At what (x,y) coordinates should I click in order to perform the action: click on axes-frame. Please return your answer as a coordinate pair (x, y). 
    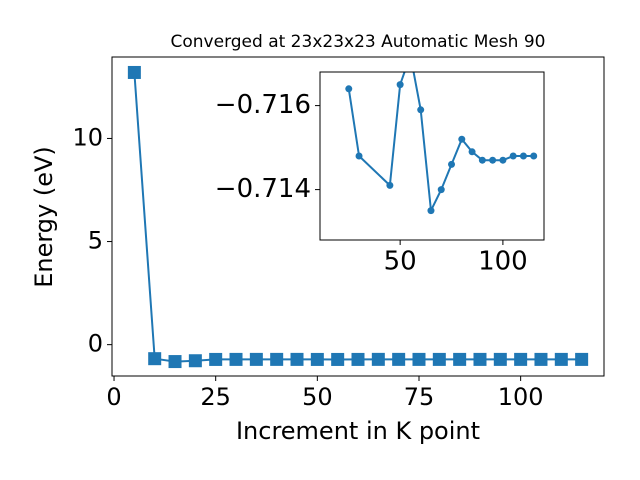
    Looking at the image, I should click on (432, 156).